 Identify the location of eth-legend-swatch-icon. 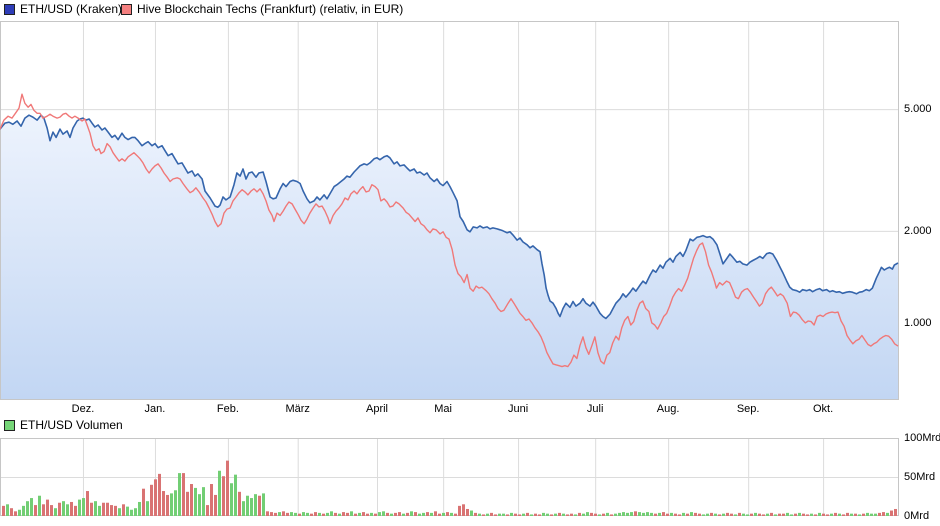
(9, 9).